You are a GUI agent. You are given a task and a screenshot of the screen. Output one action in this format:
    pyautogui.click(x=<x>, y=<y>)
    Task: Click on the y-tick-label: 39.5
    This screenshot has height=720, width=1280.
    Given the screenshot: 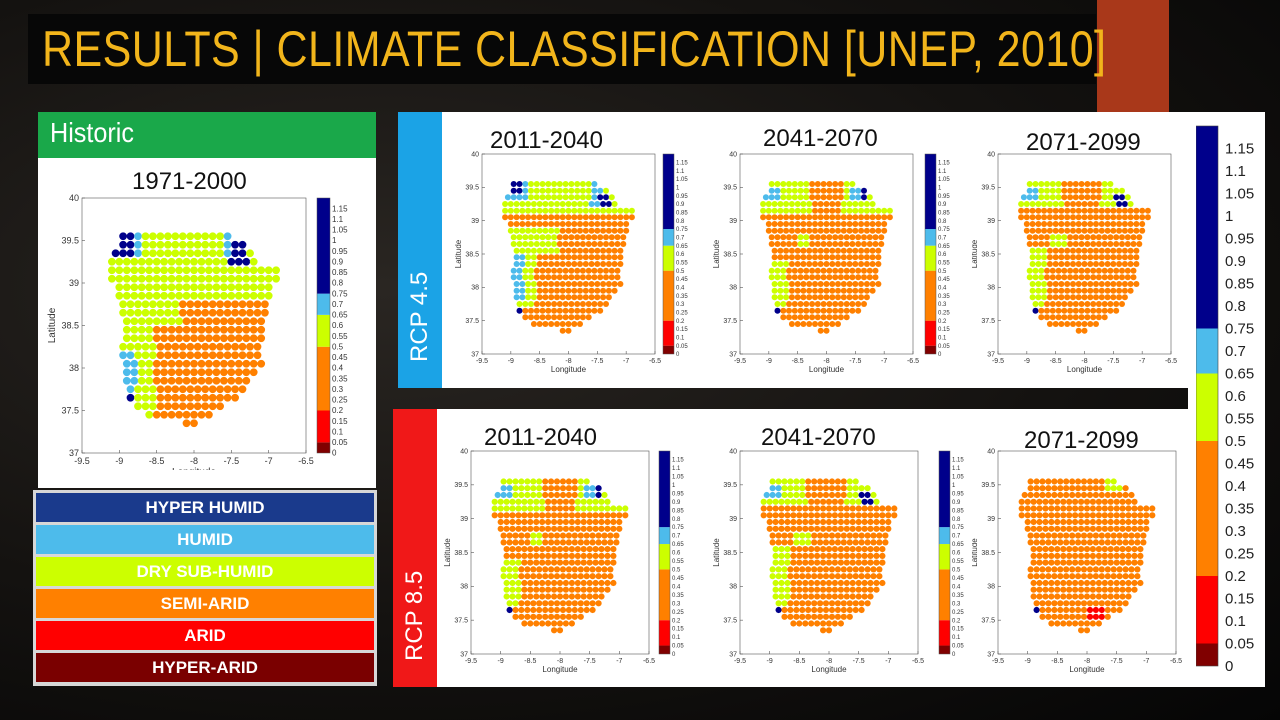 What is the action you would take?
    pyautogui.click(x=730, y=188)
    